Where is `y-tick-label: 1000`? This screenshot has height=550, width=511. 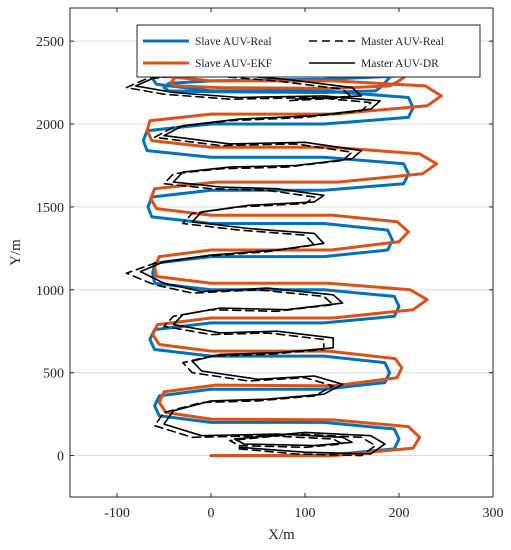
y-tick-label: 1000 is located at coordinates (50, 291).